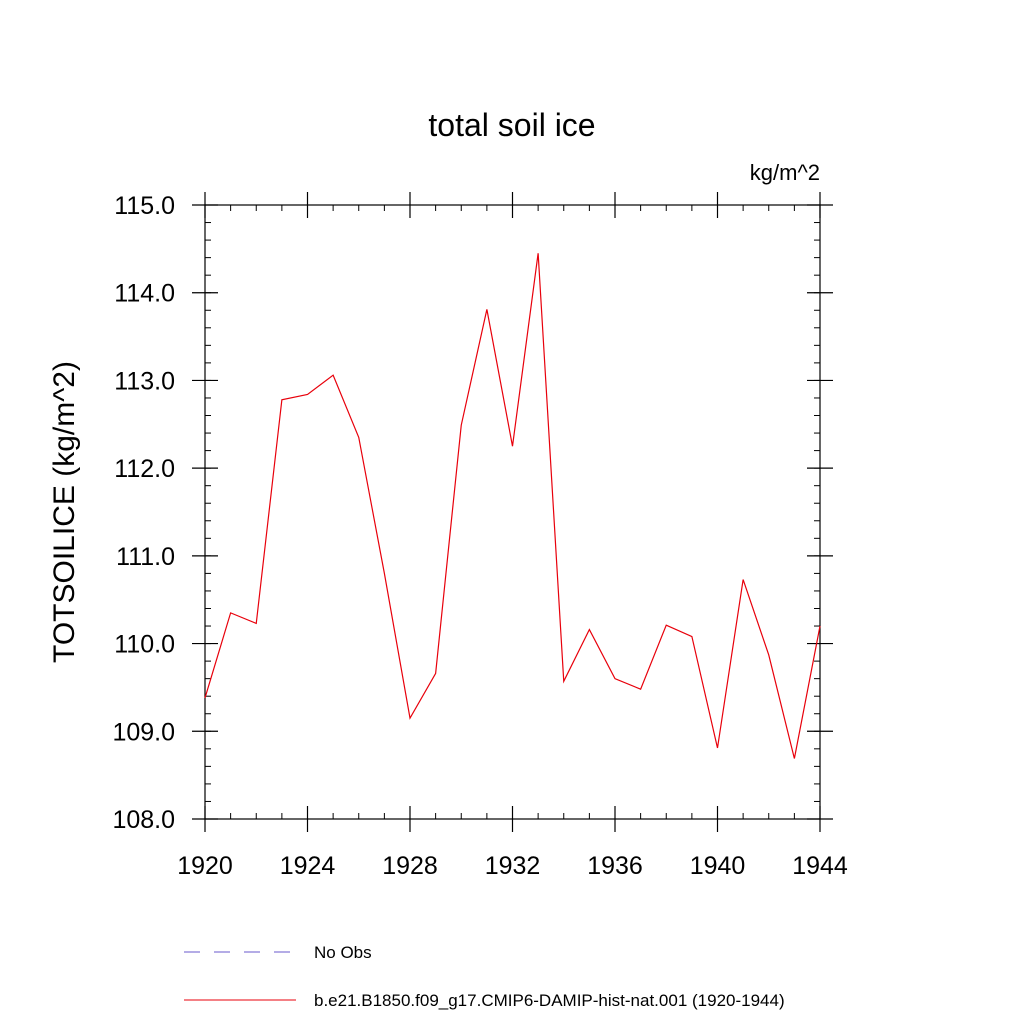 The height and width of the screenshot is (1024, 1024). I want to click on y-tick-label: 112.0, so click(144, 469).